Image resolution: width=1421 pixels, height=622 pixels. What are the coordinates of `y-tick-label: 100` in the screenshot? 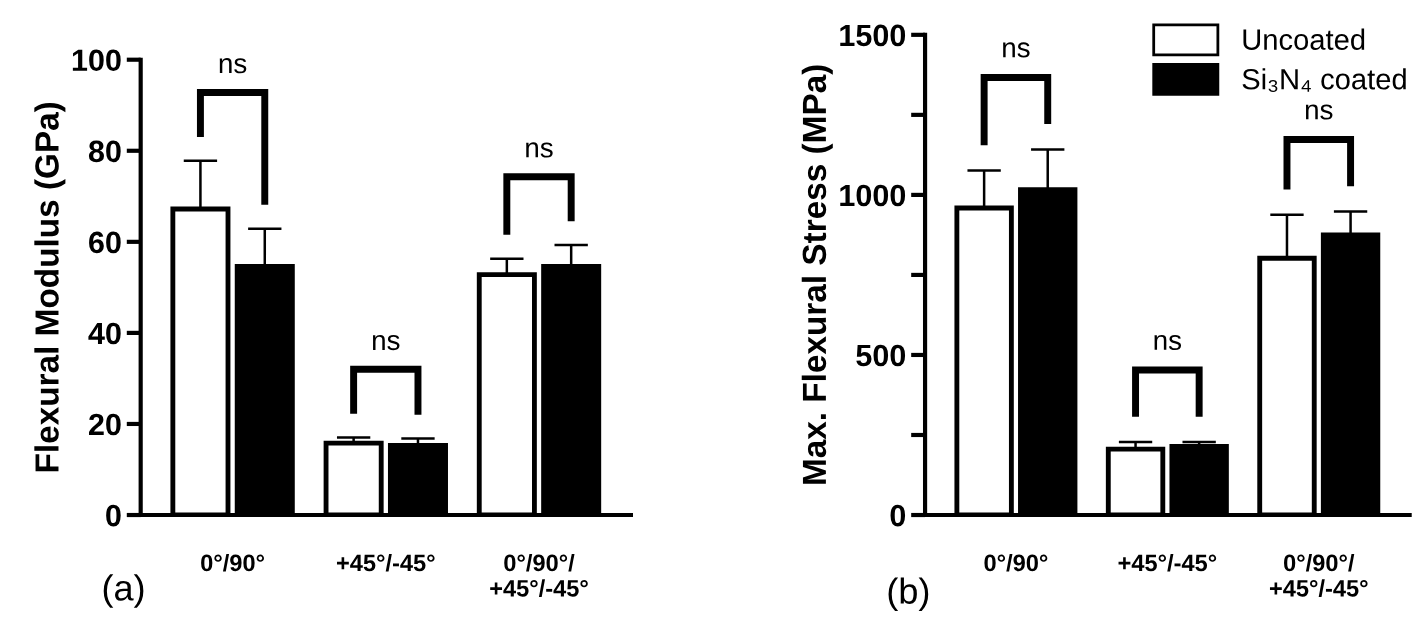 It's located at (96, 60).